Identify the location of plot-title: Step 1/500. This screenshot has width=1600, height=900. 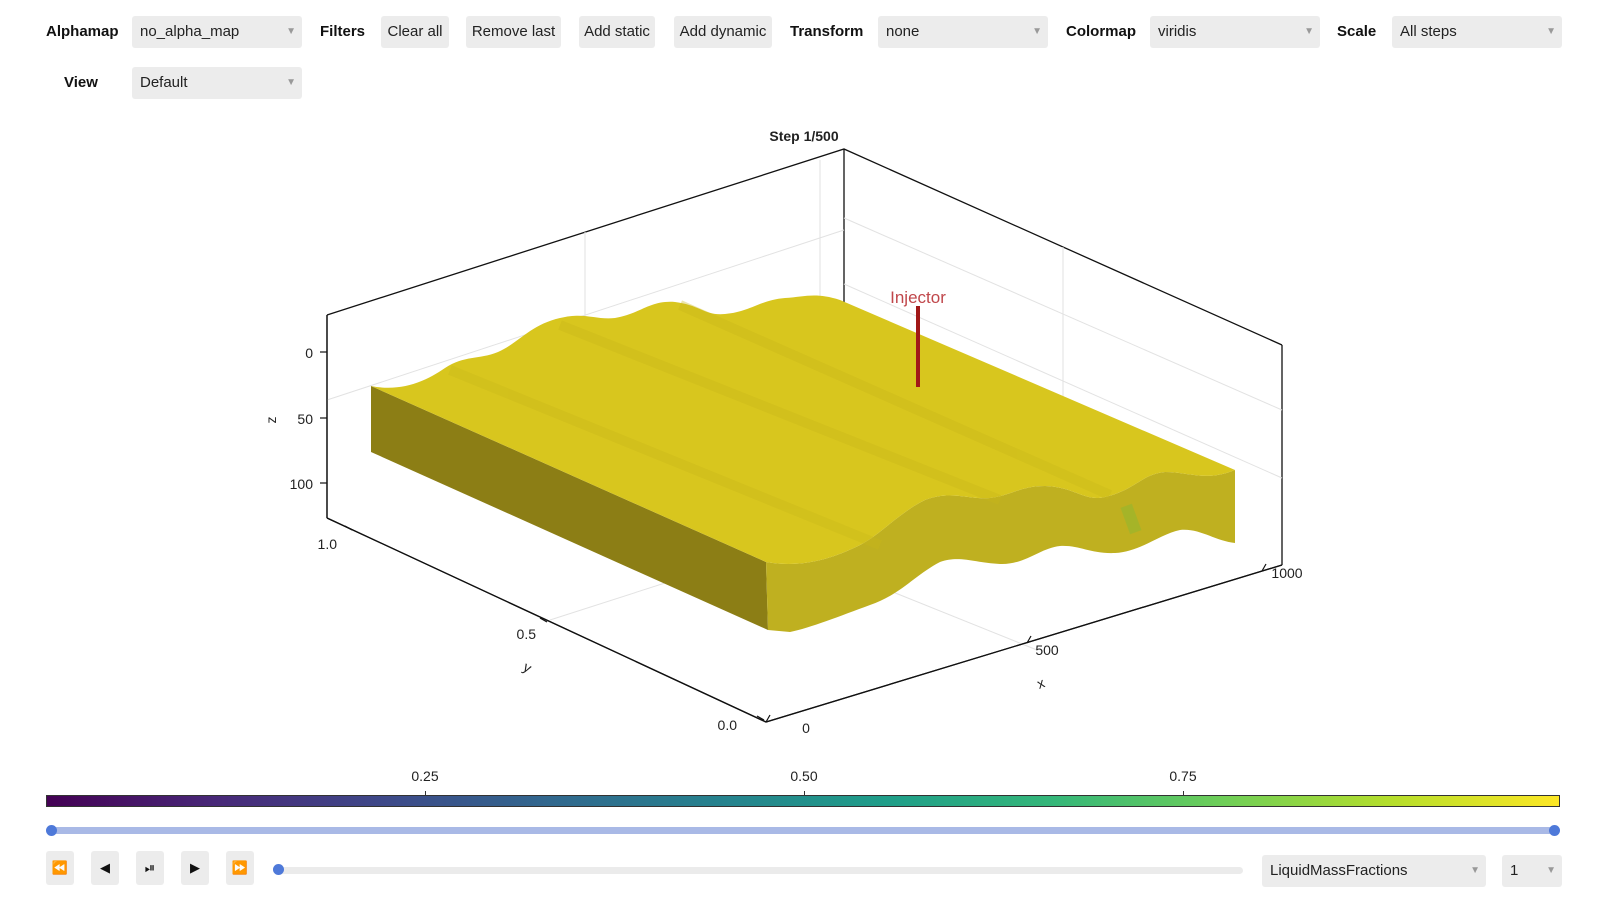
(803, 136).